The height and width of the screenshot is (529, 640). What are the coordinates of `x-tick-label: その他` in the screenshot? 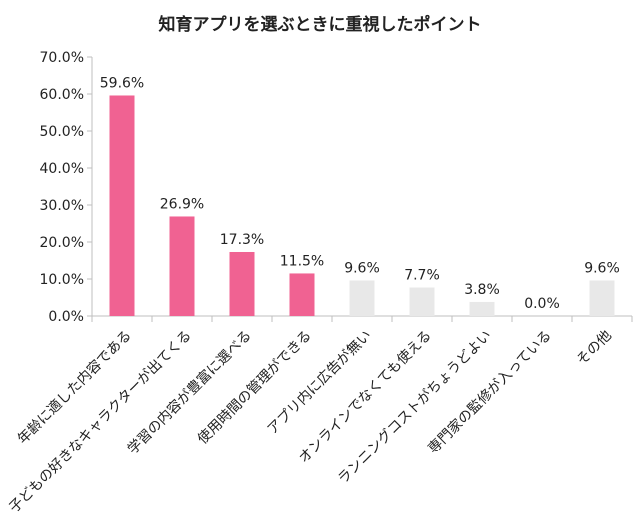 It's located at (594, 348).